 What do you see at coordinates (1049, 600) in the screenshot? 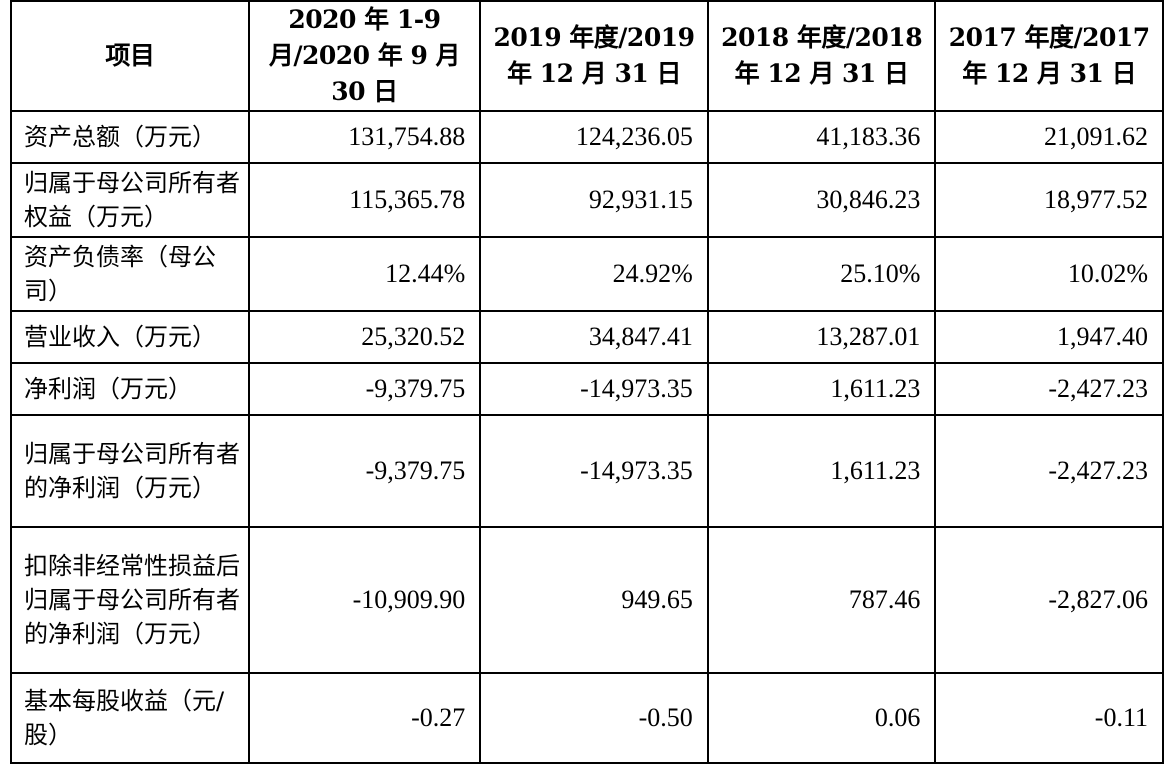
I see `cell-2017: -2,827.06` at bounding box center [1049, 600].